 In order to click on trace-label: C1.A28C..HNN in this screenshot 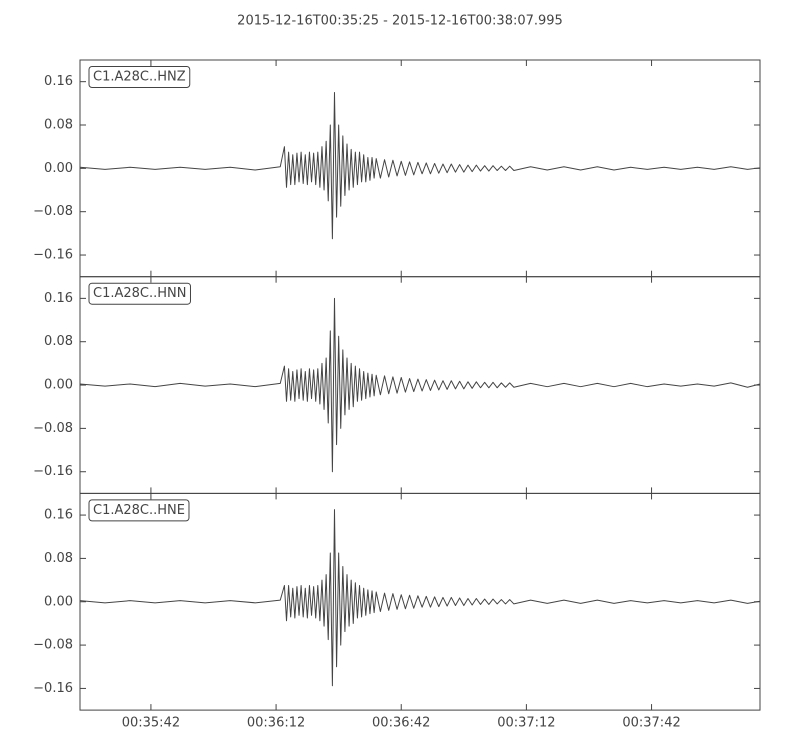, I will do `click(139, 293)`.